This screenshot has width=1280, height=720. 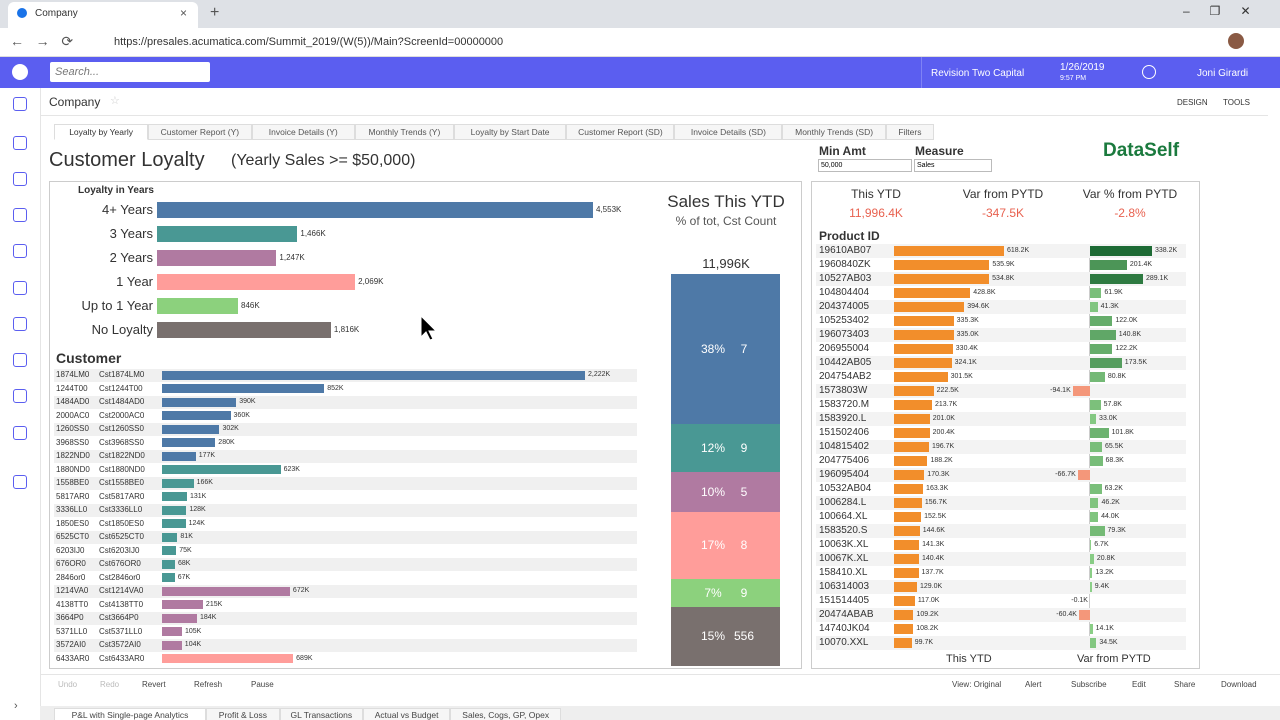 I want to click on report-tab: Loyalty by Yearly, so click(x=101, y=132).